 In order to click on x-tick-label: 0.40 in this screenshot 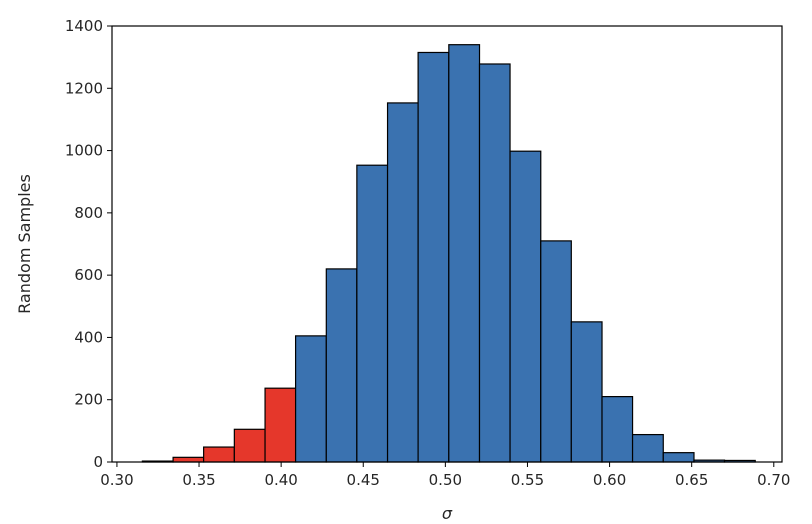, I will do `click(280, 480)`.